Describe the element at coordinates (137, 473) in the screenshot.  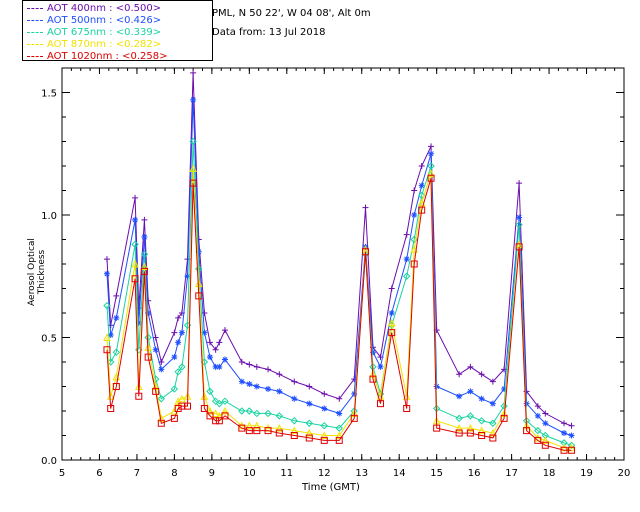
I see `x-tick-label: 7` at that location.